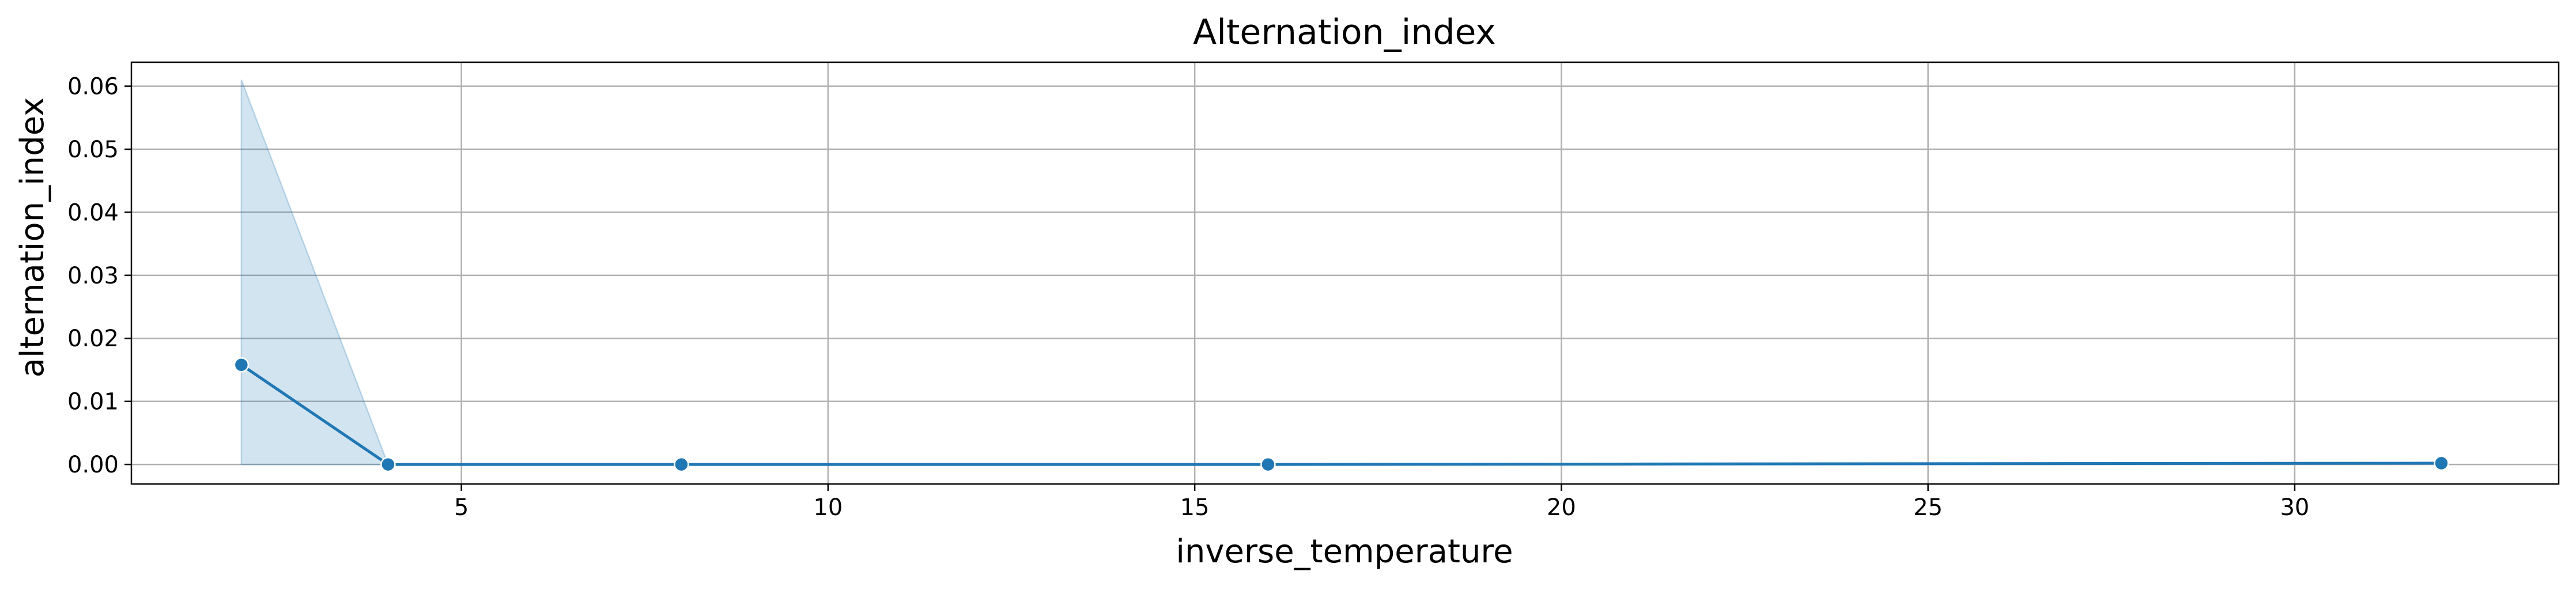 This screenshot has height=590, width=2576. Describe the element at coordinates (1928, 507) in the screenshot. I see `x-tick-label: 25` at that location.